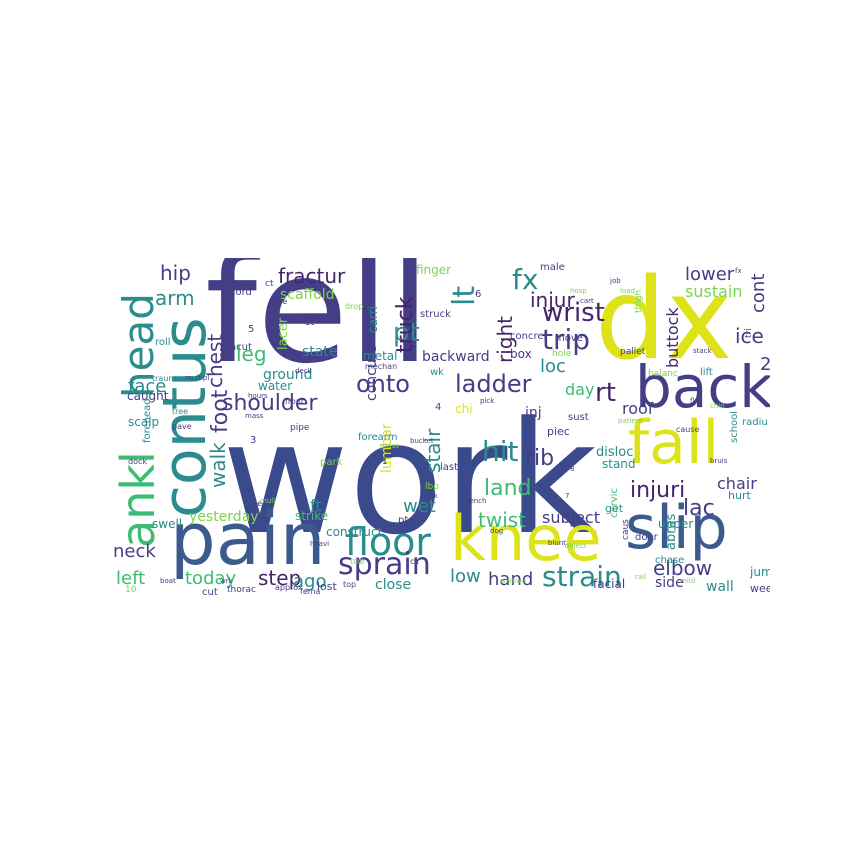 Image resolution: width=864 pixels, height=864 pixels. What do you see at coordinates (502, 520) in the screenshot?
I see `word-twist: twist` at bounding box center [502, 520].